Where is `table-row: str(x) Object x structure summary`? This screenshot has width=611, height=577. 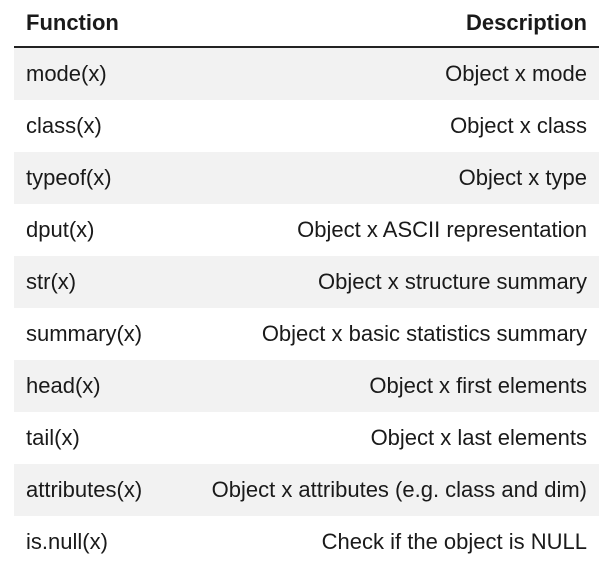 table-row: str(x) Object x structure summary is located at coordinates (306, 282).